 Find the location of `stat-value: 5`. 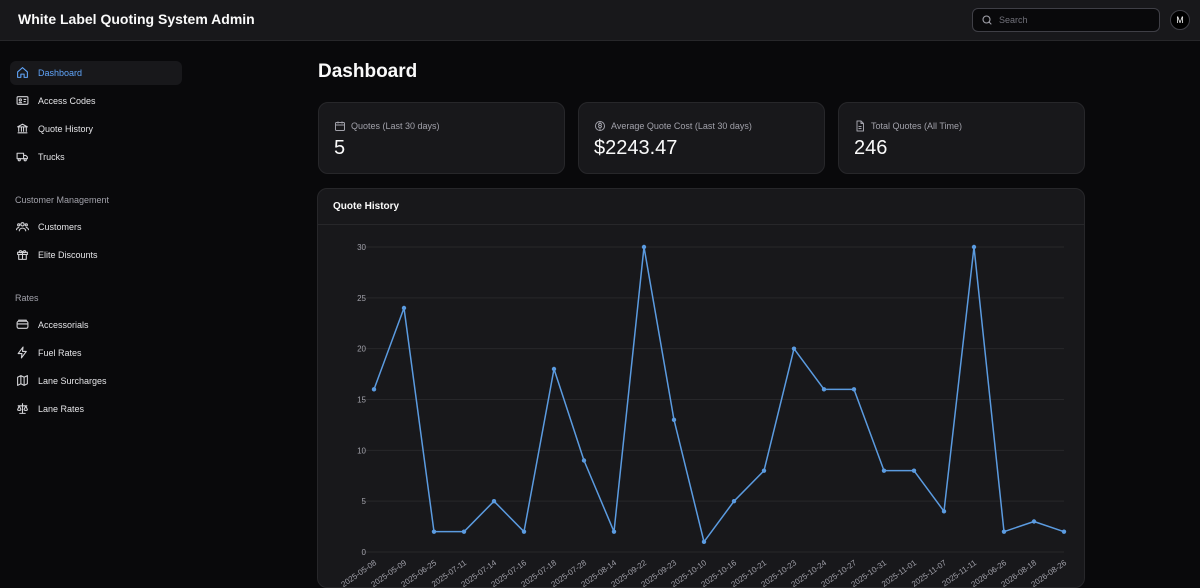

stat-value: 5 is located at coordinates (340, 148).